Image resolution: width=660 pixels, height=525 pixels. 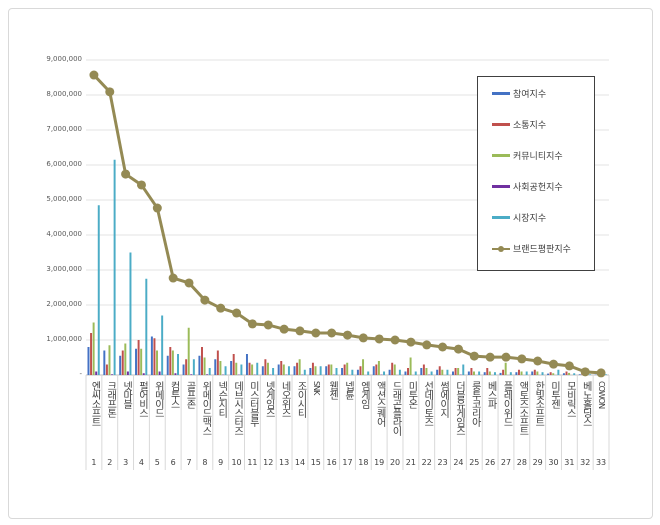 I want to click on rank-label: 31, so click(x=569, y=462).